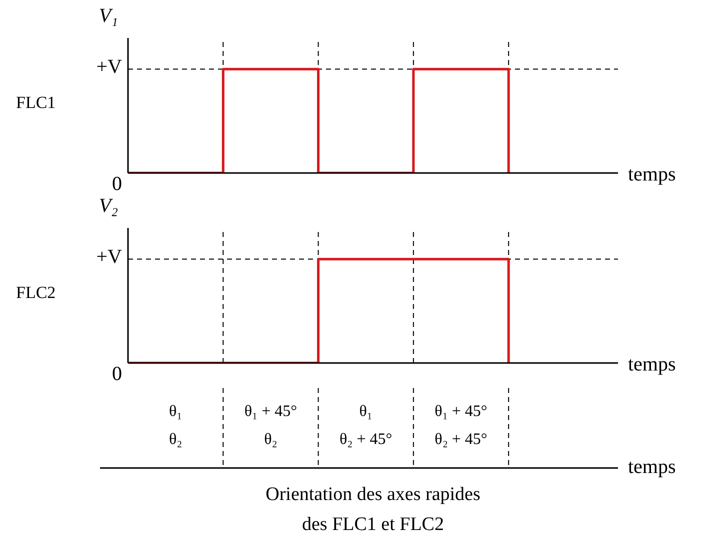  Describe the element at coordinates (366, 426) in the screenshot. I see `category-label: θ₁ θ₂ + 45°` at that location.